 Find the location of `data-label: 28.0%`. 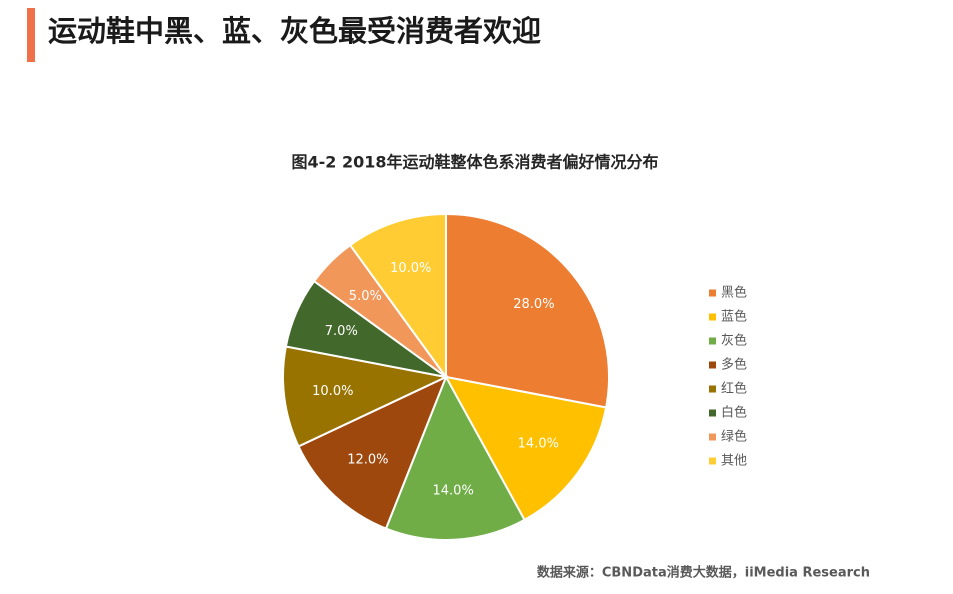

data-label: 28.0% is located at coordinates (533, 304).